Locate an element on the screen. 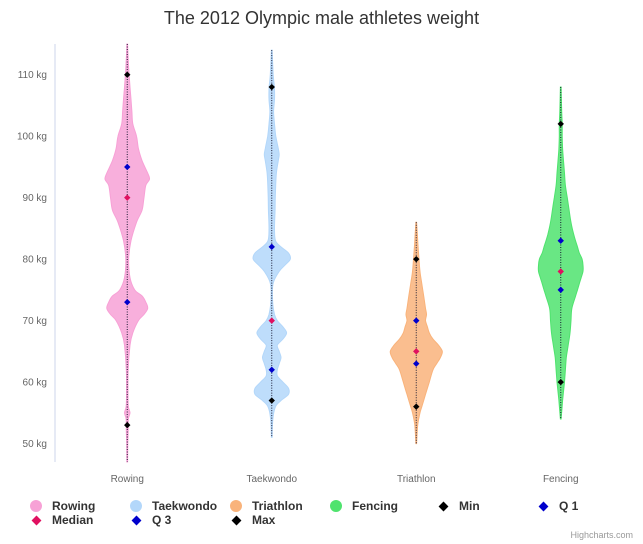 The width and height of the screenshot is (643, 544). legend-item: Max is located at coordinates (252, 520).